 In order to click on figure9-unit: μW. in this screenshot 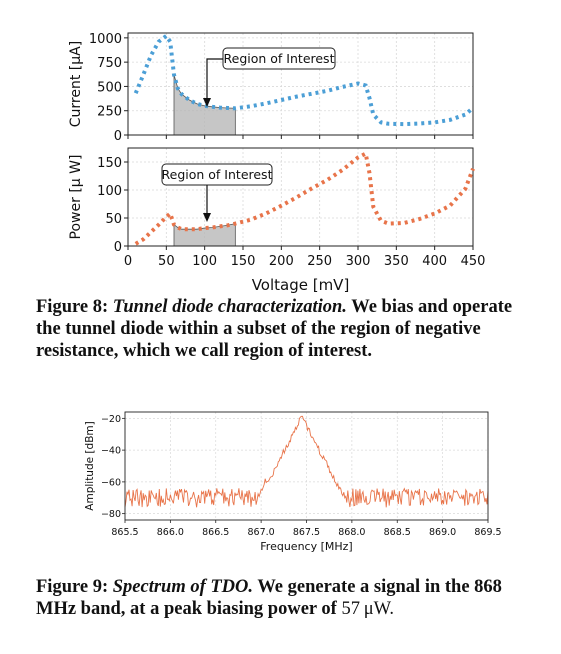, I will do `click(378, 609)`.